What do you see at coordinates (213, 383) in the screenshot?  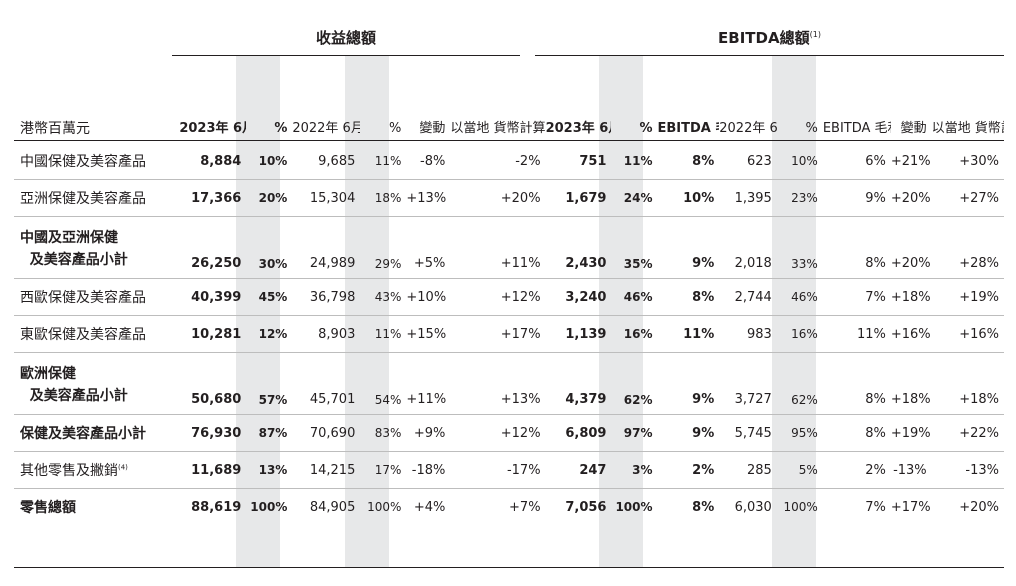 I see `rev-2023-value: 50,680` at bounding box center [213, 383].